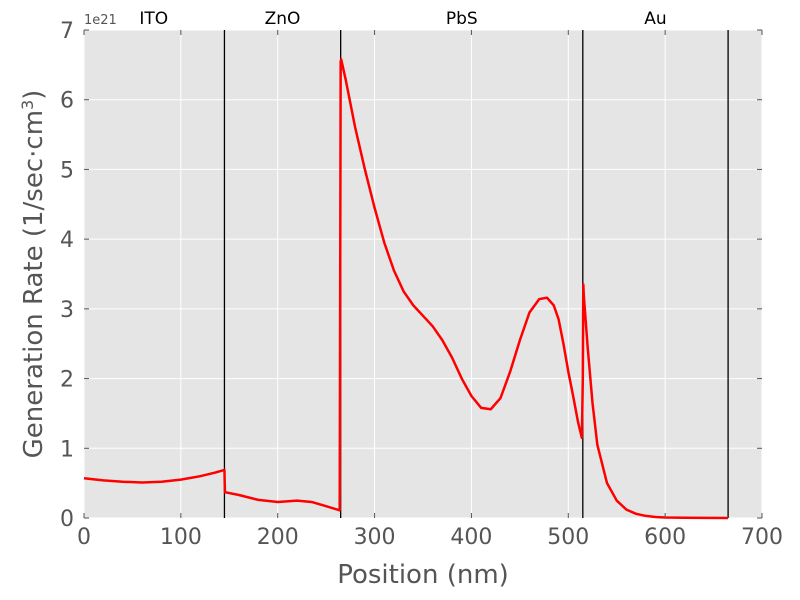 This screenshot has height=600, width=800. Describe the element at coordinates (283, 19) in the screenshot. I see `layer-label-zno: ZnO` at that location.